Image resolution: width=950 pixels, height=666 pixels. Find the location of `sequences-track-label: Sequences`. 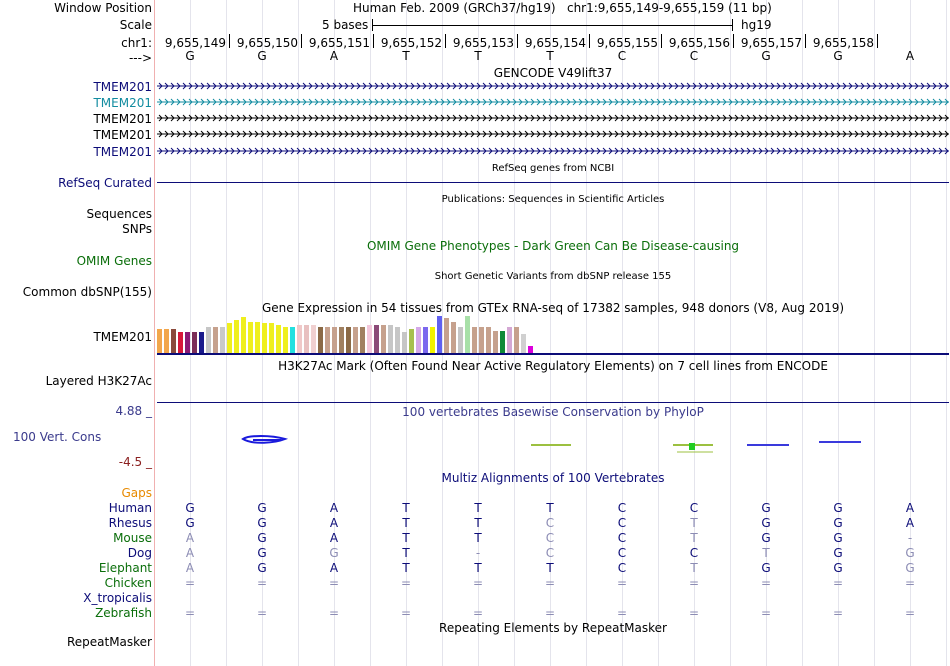

sequences-track-label: Sequences is located at coordinates (119, 214).